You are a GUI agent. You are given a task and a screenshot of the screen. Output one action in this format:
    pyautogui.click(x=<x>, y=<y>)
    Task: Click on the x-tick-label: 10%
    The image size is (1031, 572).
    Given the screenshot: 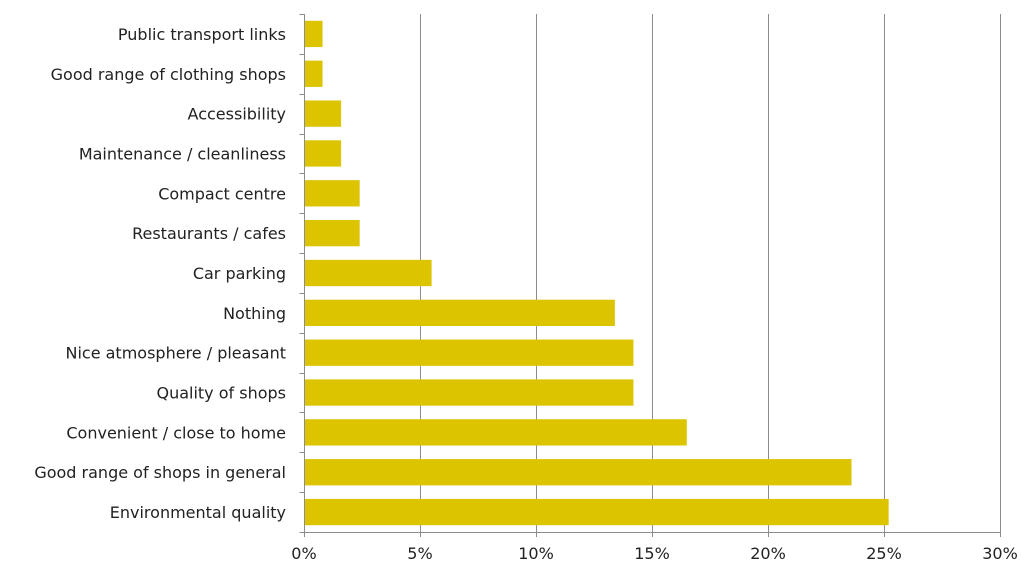 What is the action you would take?
    pyautogui.click(x=536, y=553)
    